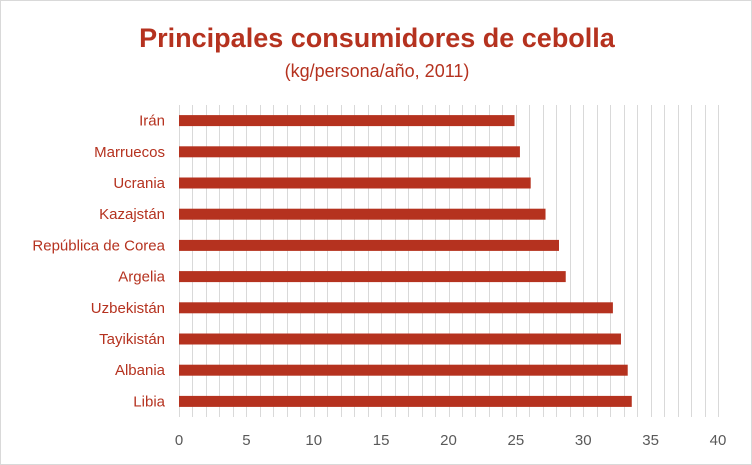 This screenshot has width=752, height=465. What do you see at coordinates (98, 245) in the screenshot?
I see `category-label: República de Corea` at bounding box center [98, 245].